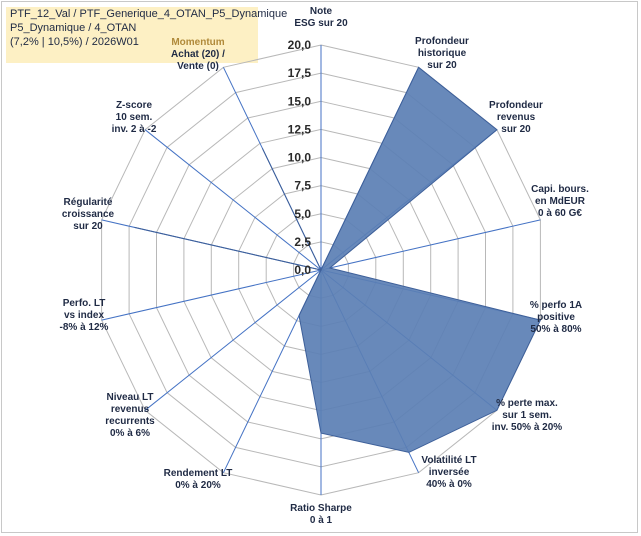 The image size is (641, 536). I want to click on tick-label-6: 15,0, so click(300, 101).